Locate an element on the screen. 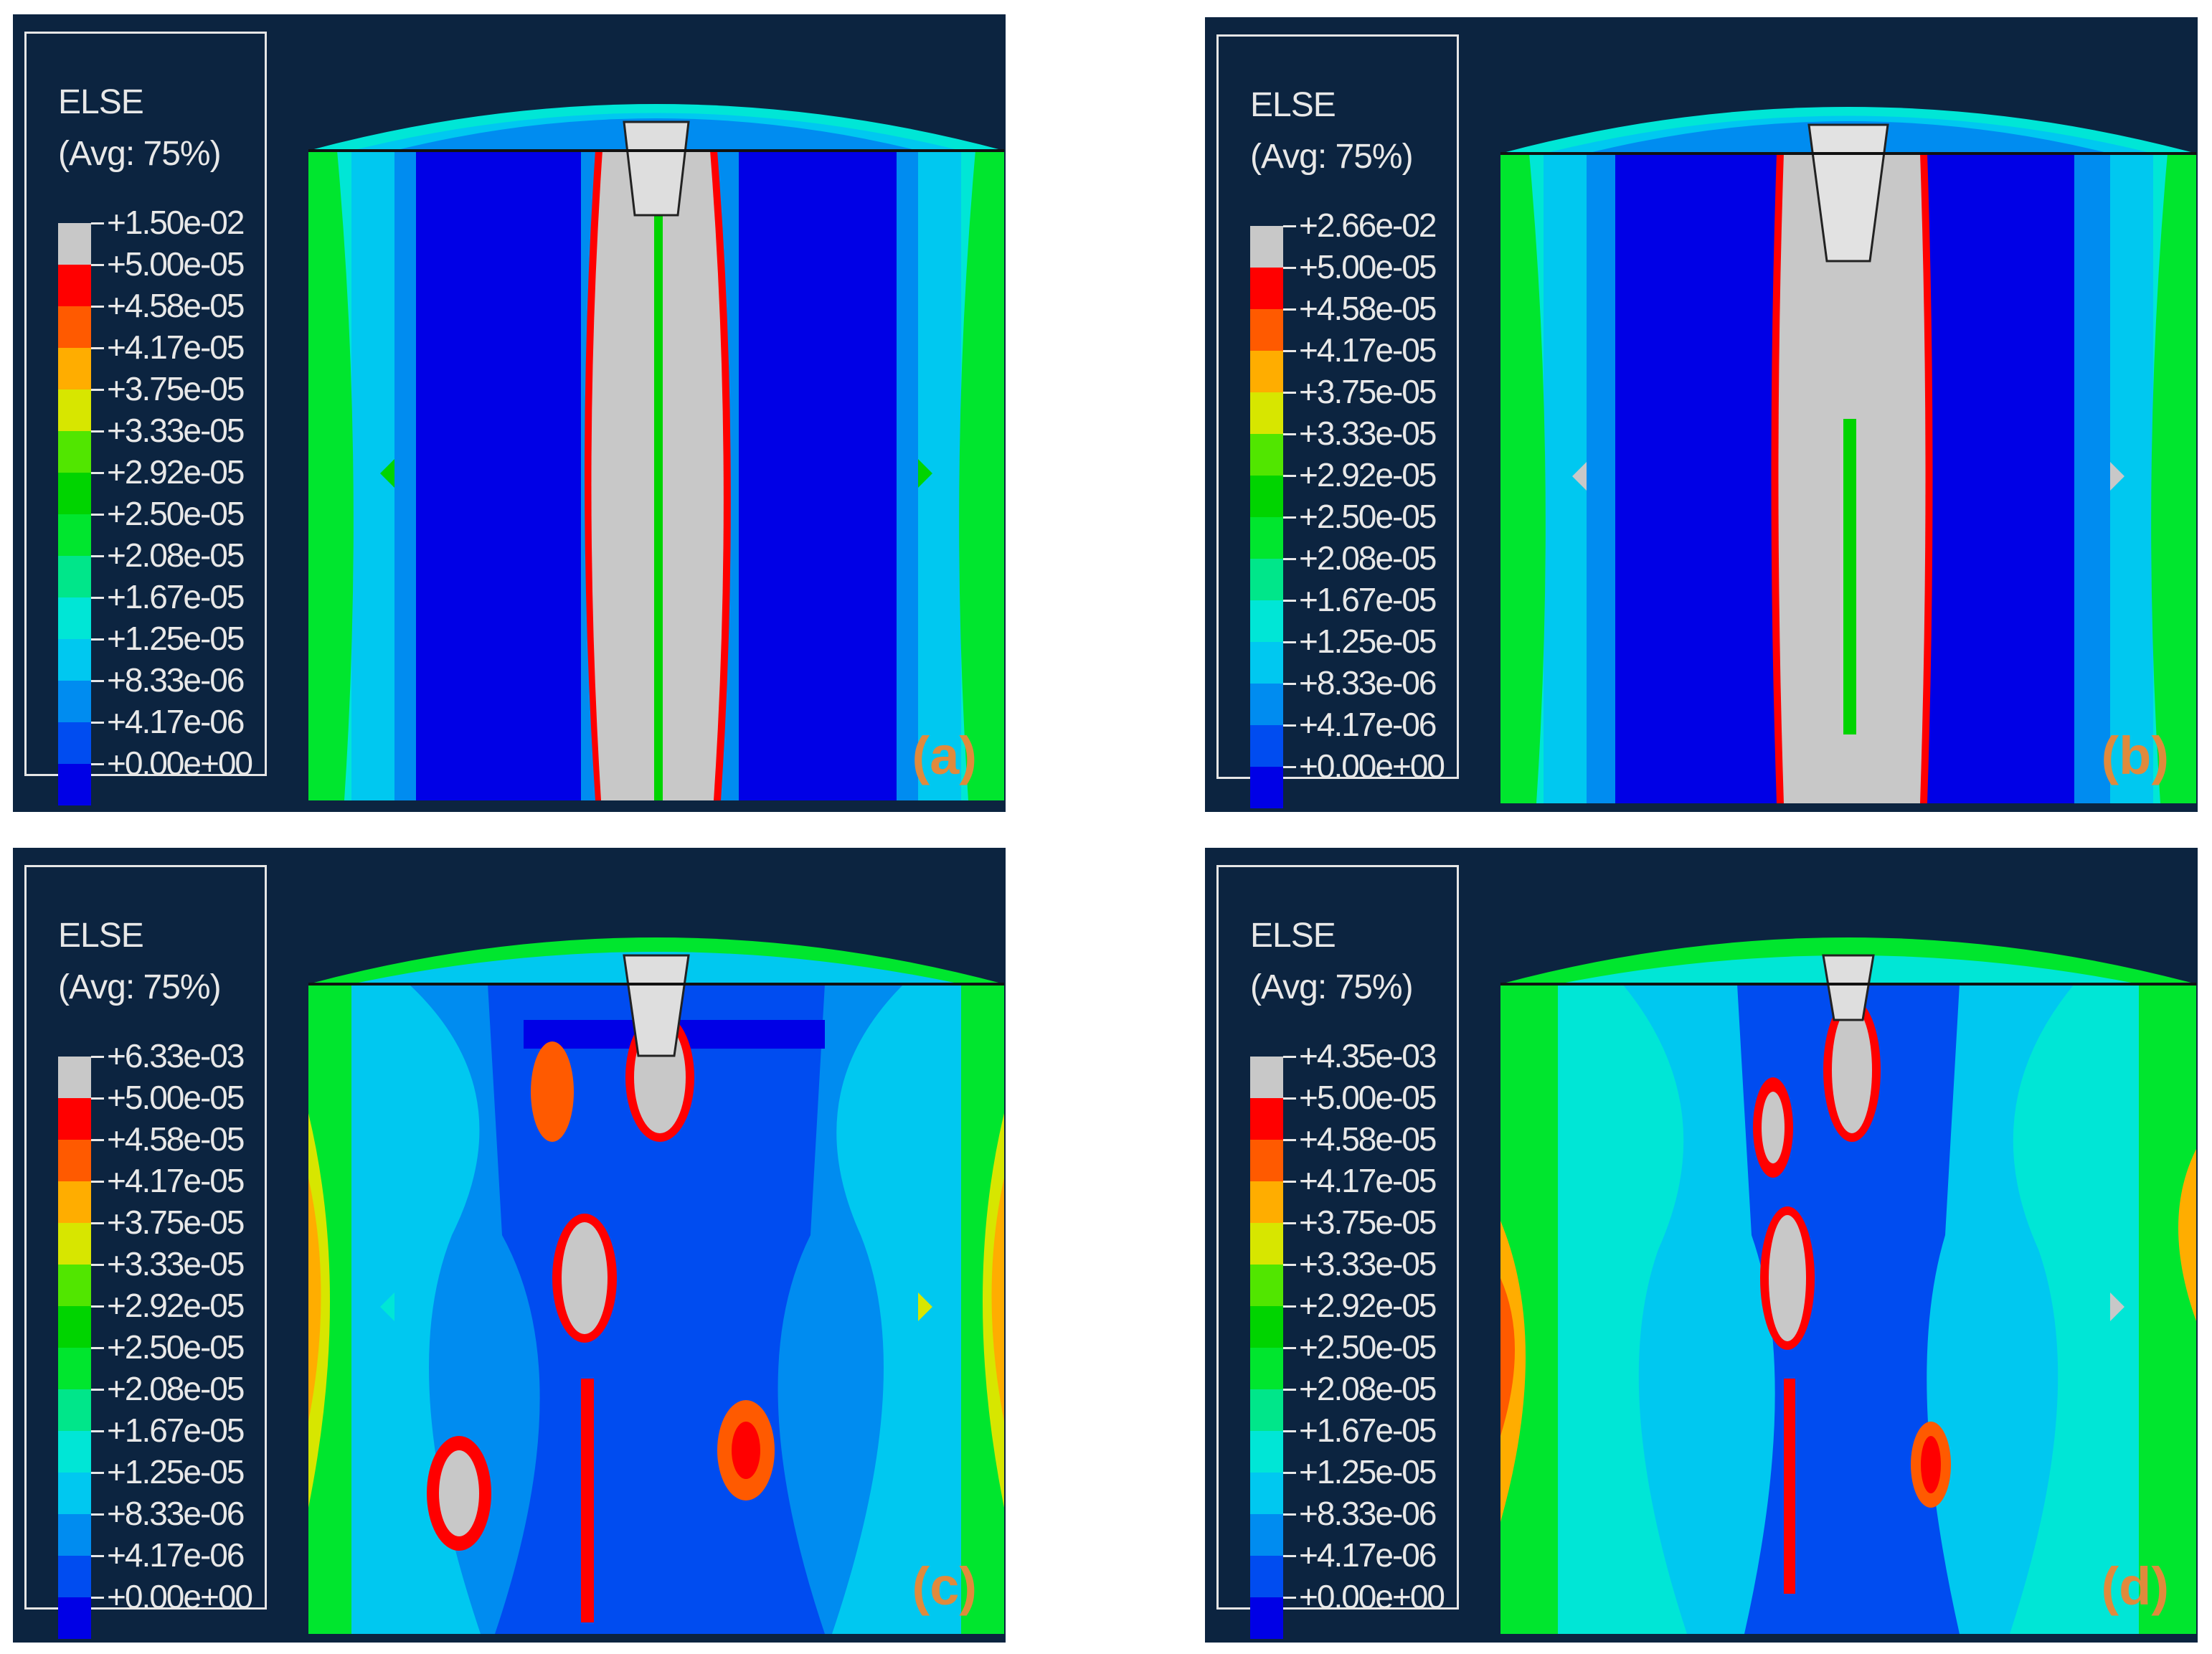  legend-value: +1.67e-05 is located at coordinates (176, 1430).